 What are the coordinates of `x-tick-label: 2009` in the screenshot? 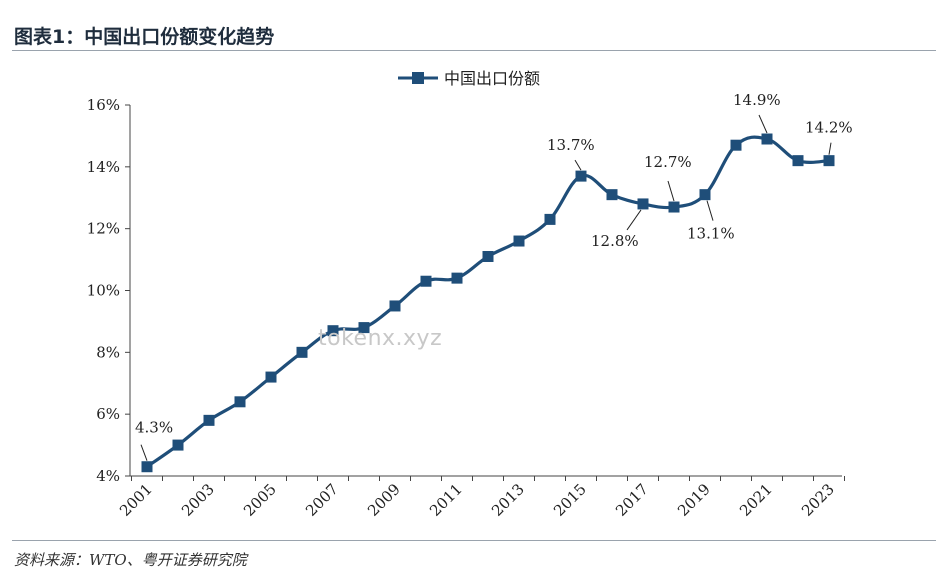 It's located at (384, 500).